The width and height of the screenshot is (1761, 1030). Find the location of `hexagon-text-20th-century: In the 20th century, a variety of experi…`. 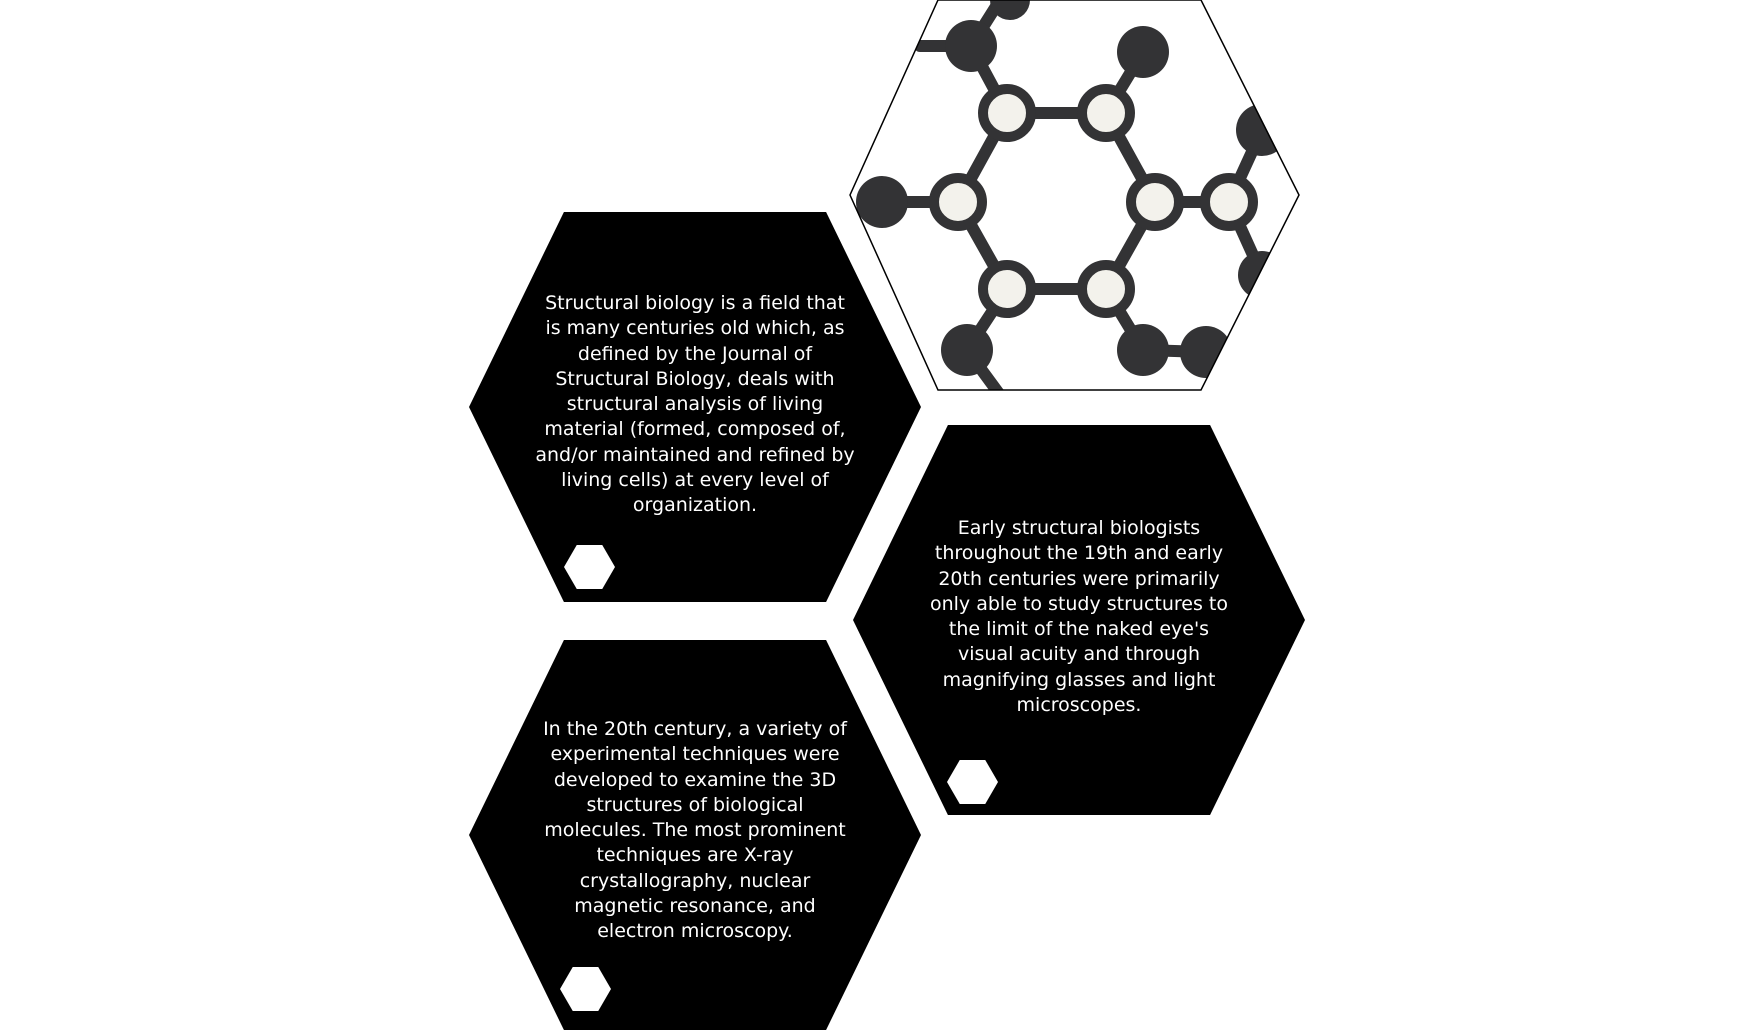

hexagon-text-20th-century: In the 20th century, a variety of experi… is located at coordinates (695, 830).